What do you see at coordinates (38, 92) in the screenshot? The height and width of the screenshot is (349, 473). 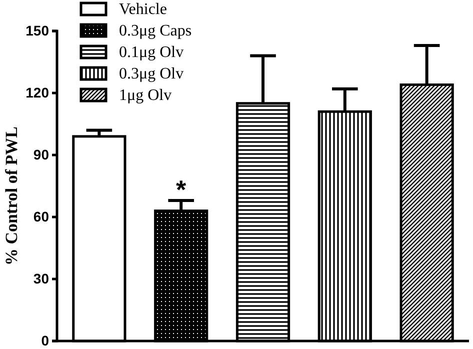 I see `y-tick-label: 120` at bounding box center [38, 92].